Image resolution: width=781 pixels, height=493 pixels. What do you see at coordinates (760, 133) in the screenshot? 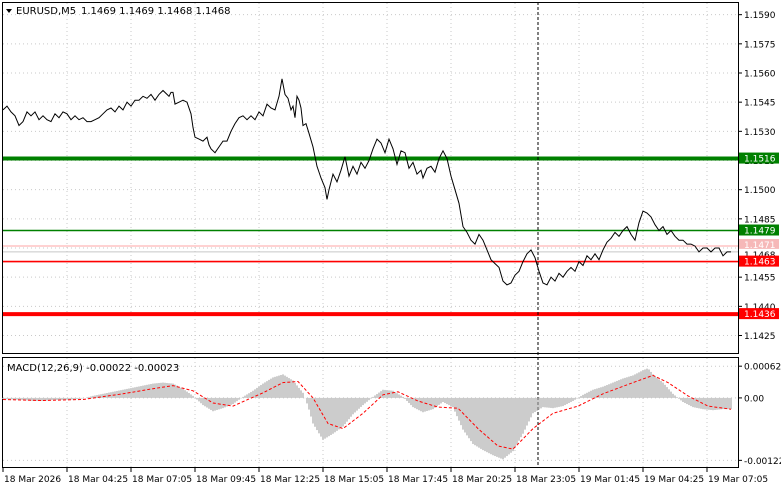
I see `price-tick-label: 1.1530` at bounding box center [760, 133].